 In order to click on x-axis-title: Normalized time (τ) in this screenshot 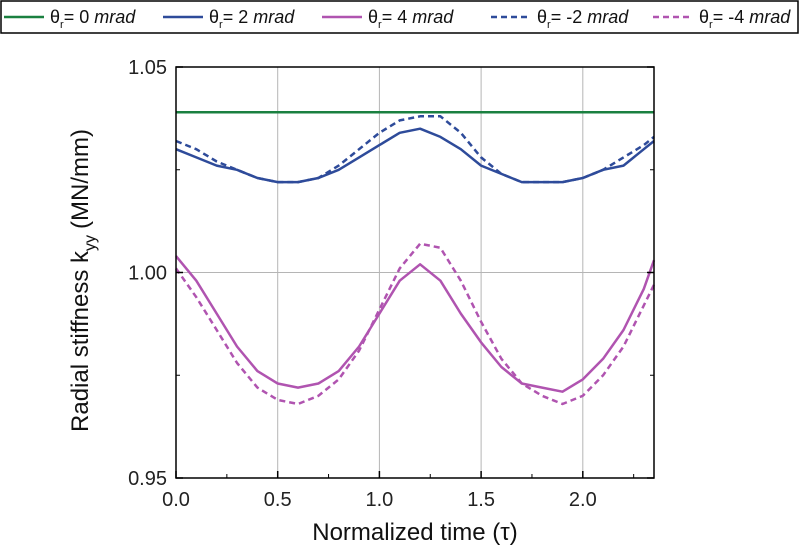, I will do `click(415, 532)`.